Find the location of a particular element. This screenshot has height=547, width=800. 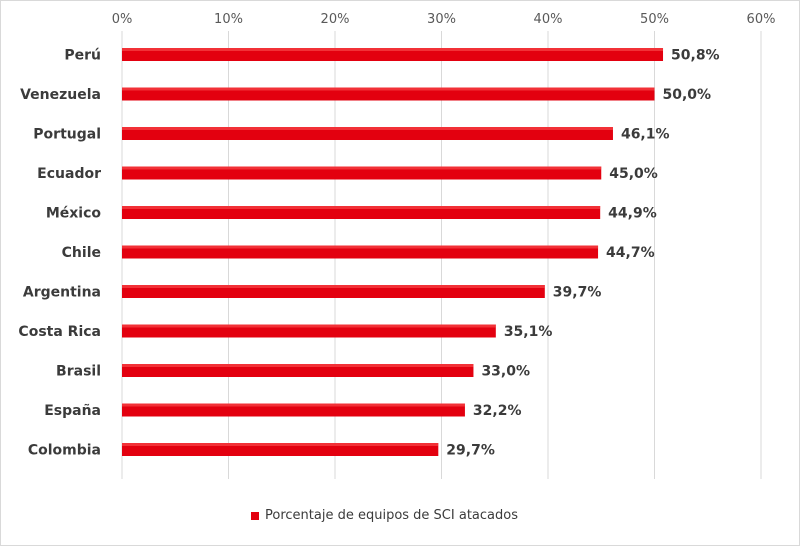

data-label: 32,2% is located at coordinates (497, 411).